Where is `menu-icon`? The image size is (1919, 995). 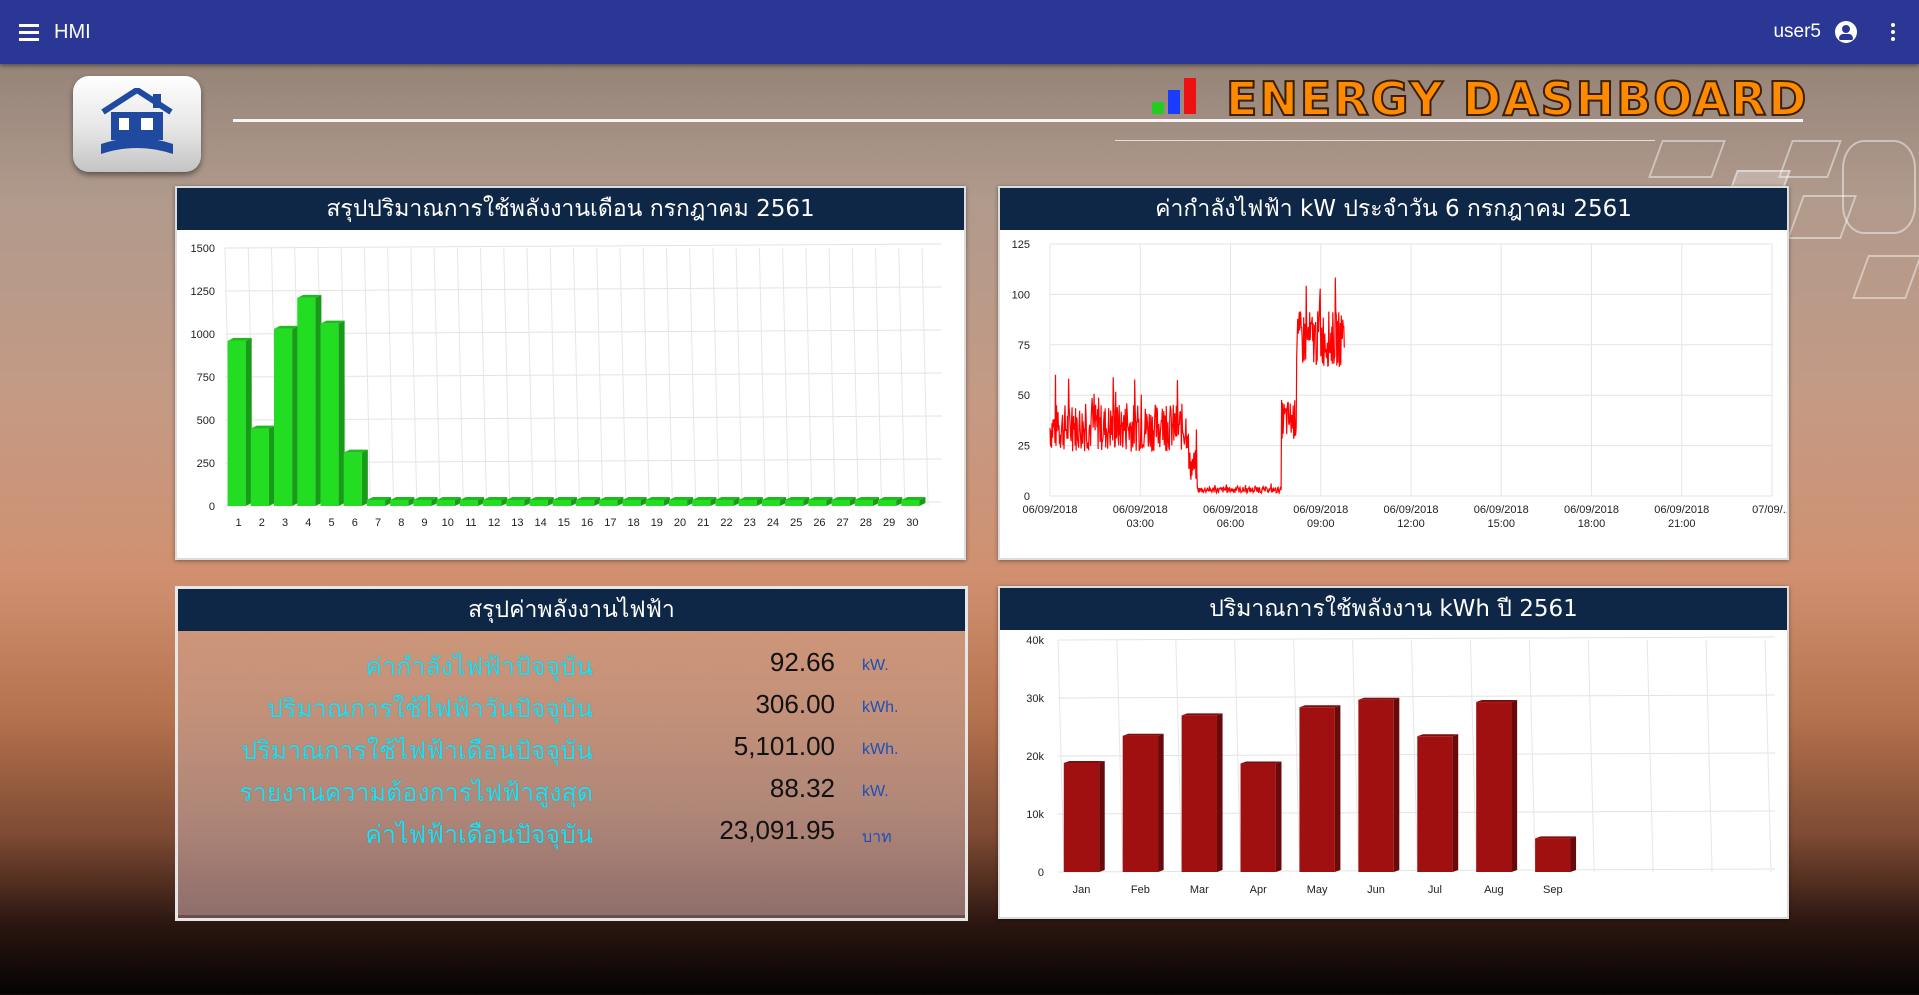
menu-icon is located at coordinates (29, 32).